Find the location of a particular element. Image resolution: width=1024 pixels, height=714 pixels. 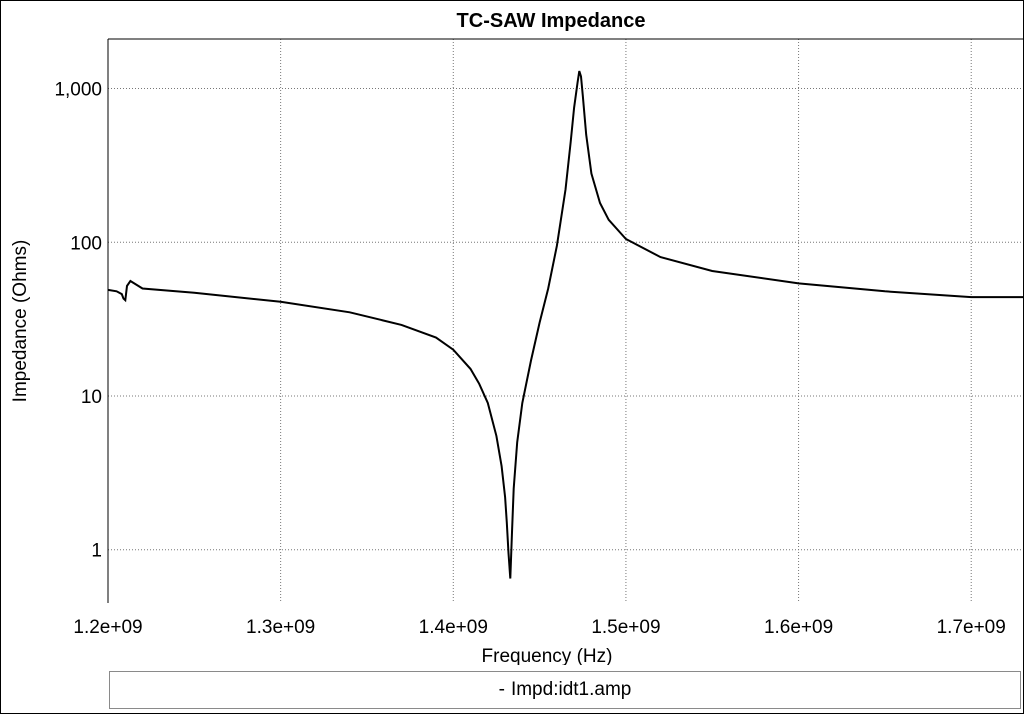

legend: - Impd:idt1.amp is located at coordinates (565, 690).